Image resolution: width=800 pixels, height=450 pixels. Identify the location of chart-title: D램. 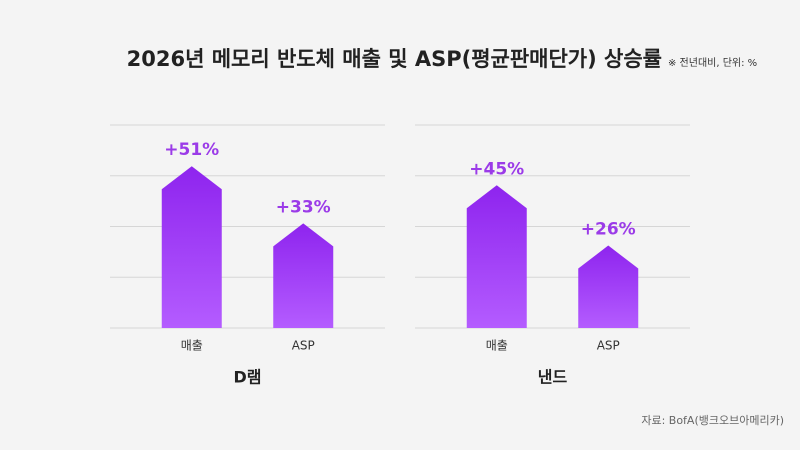
(247, 377).